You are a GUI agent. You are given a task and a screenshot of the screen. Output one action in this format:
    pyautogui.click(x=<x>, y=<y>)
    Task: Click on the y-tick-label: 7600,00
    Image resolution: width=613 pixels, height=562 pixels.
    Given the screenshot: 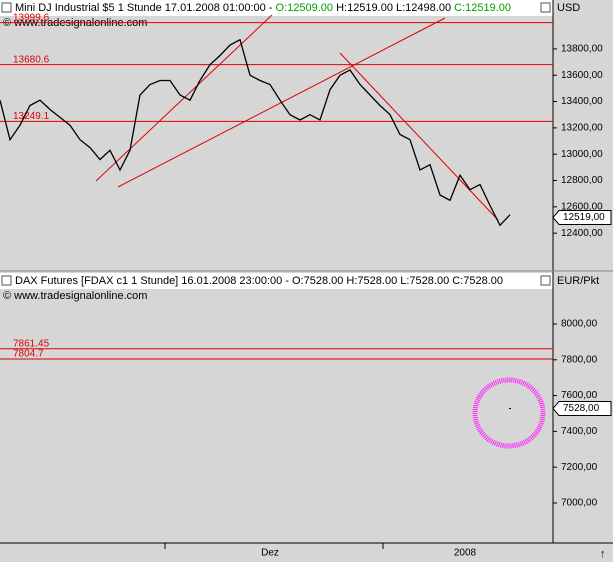 What is the action you would take?
    pyautogui.click(x=579, y=395)
    